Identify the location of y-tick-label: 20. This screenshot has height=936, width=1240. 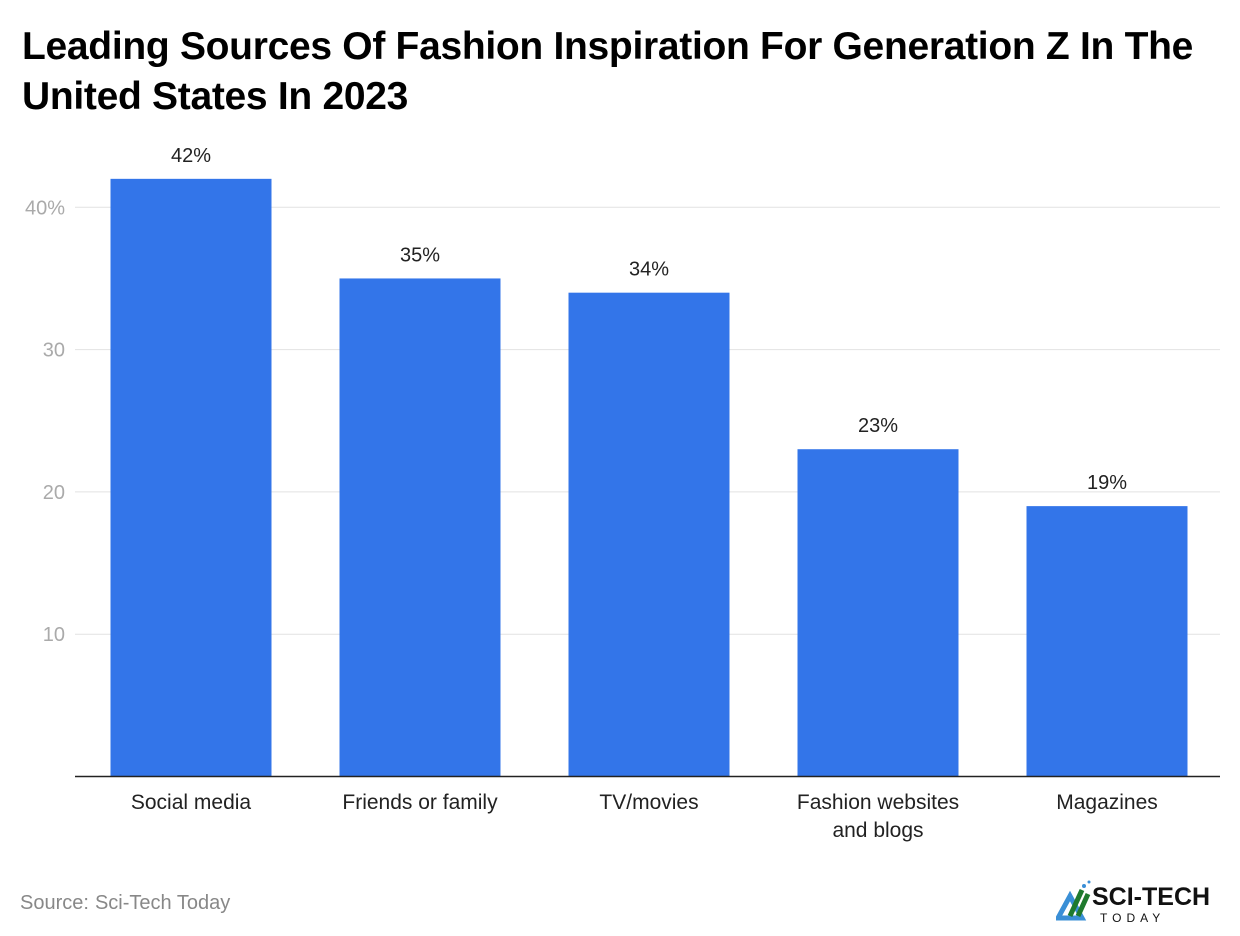
(54, 493).